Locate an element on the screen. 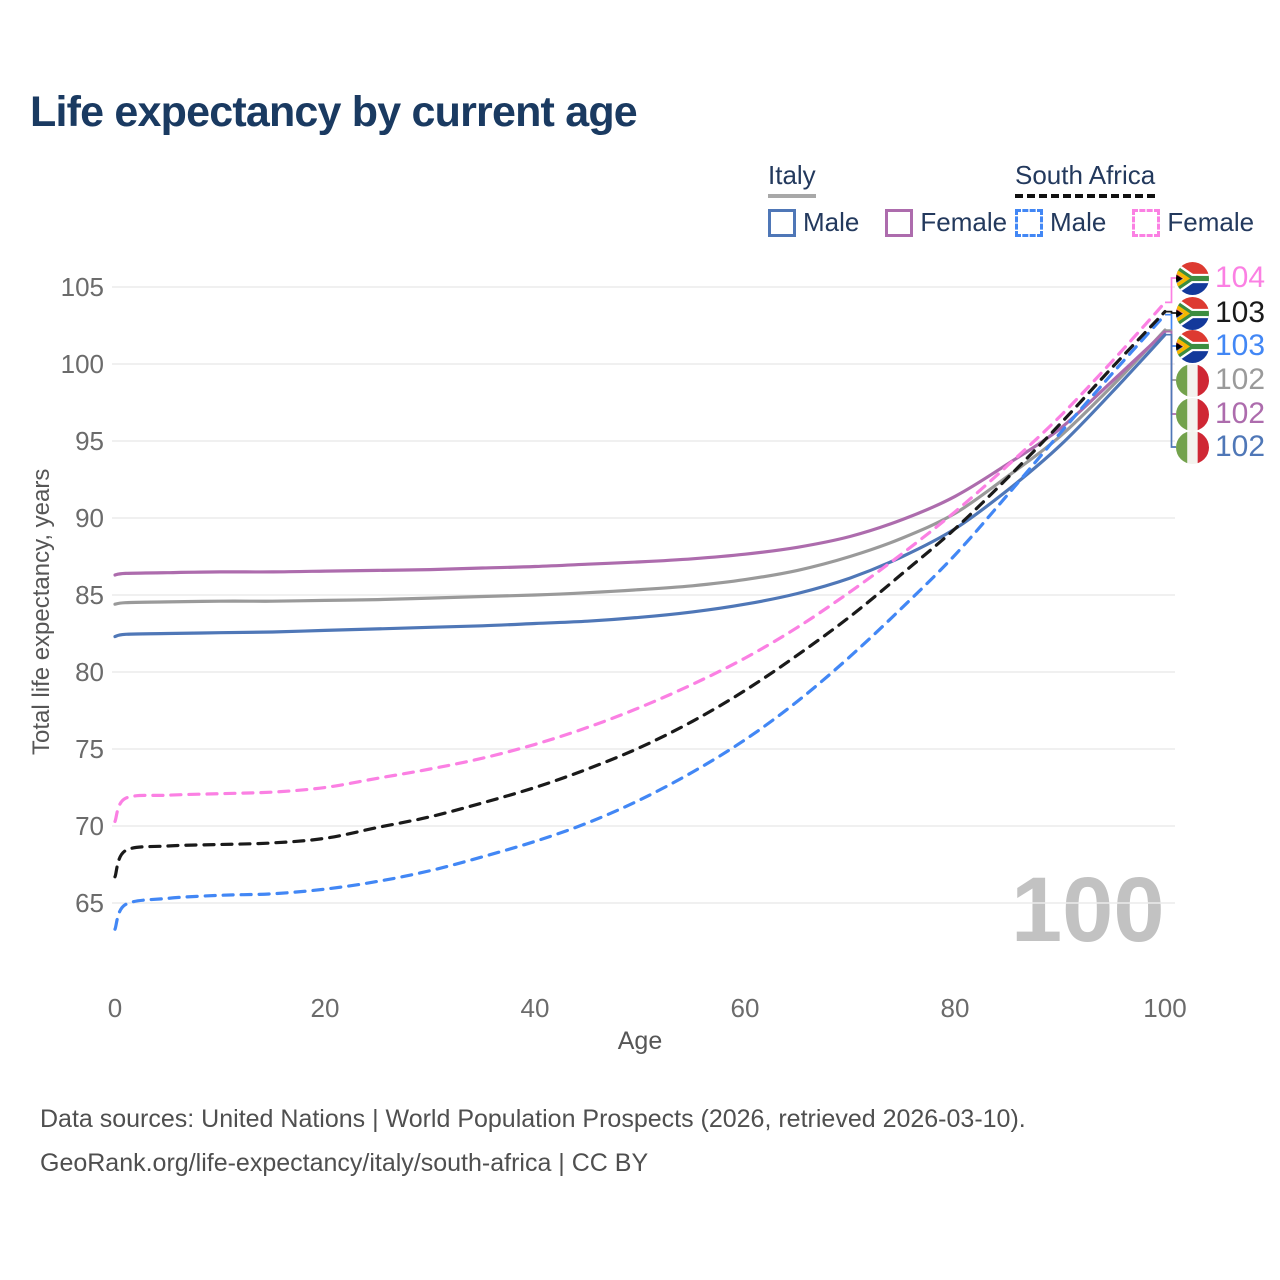  legend-item-italy-male: Male is located at coordinates (813, 222).